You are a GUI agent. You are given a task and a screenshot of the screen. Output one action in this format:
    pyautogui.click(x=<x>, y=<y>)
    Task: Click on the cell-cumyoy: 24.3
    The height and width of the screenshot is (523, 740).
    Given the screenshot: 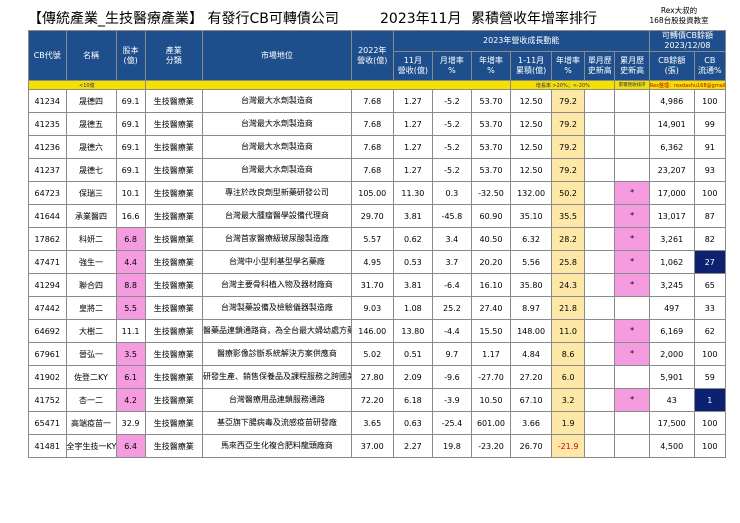 What is the action you would take?
    pyautogui.click(x=568, y=285)
    